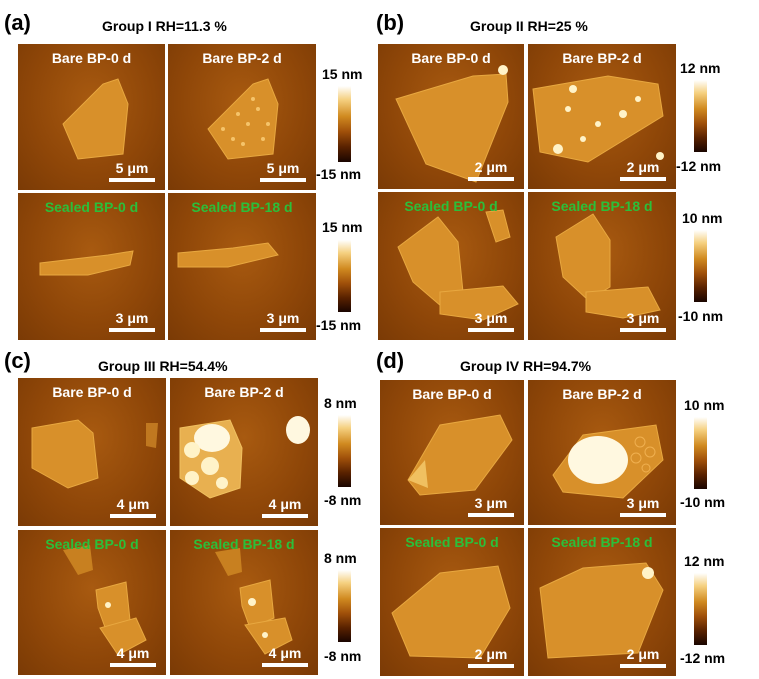 The height and width of the screenshot is (679, 759). I want to click on afm-image-c-bare-2d: Bare BP-2 d 4 μm, so click(244, 452).